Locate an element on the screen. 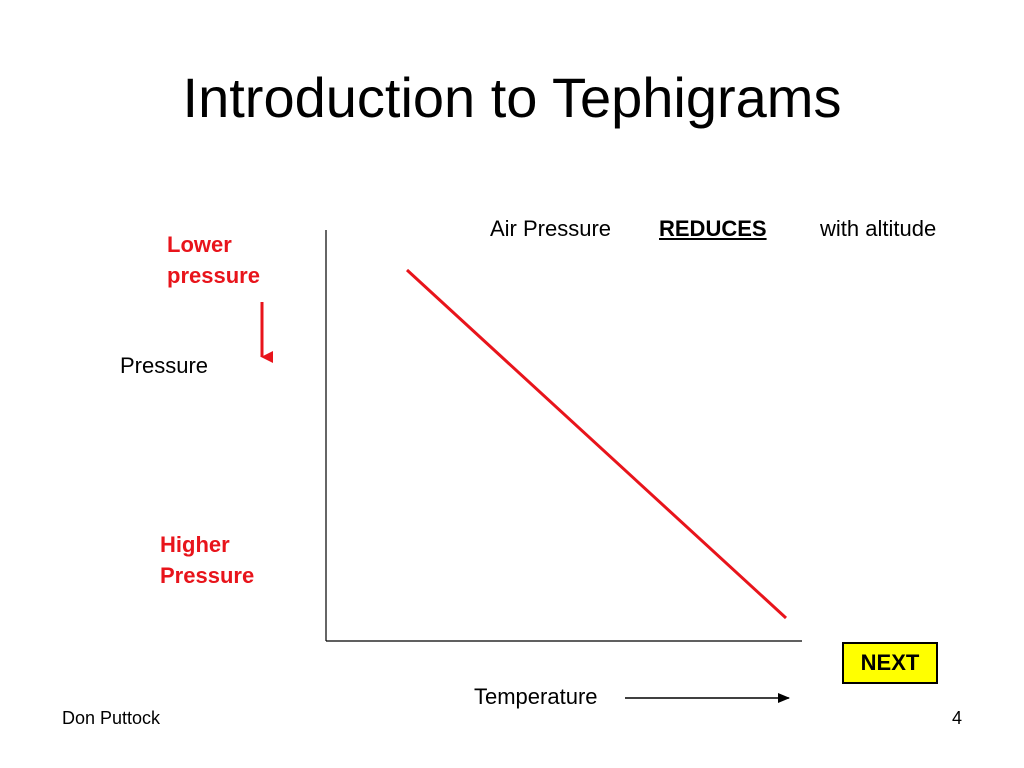  higher-pressure-label: Higher Pressure is located at coordinates (207, 560).